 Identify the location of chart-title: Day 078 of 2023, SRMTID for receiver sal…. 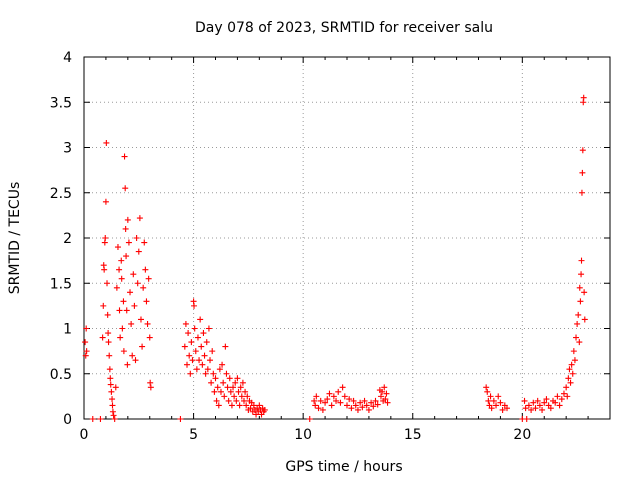
(344, 28).